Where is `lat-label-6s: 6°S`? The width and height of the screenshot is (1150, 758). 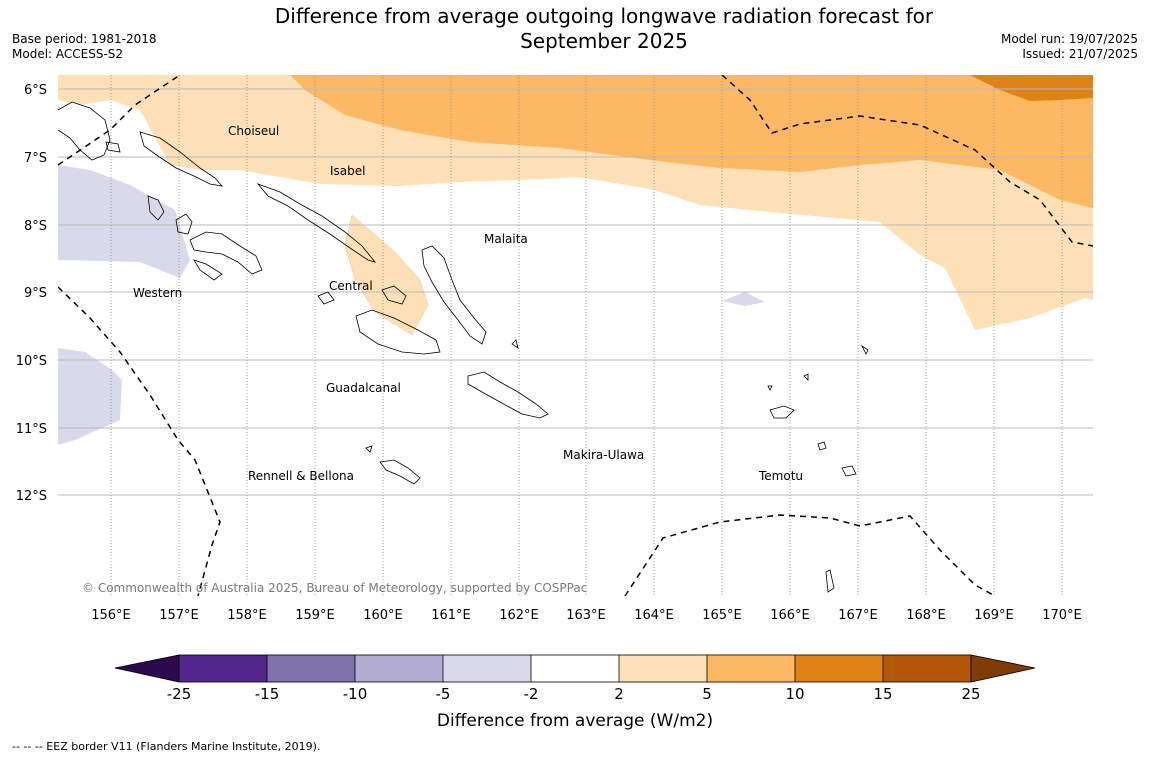 lat-label-6s: 6°S is located at coordinates (35, 90).